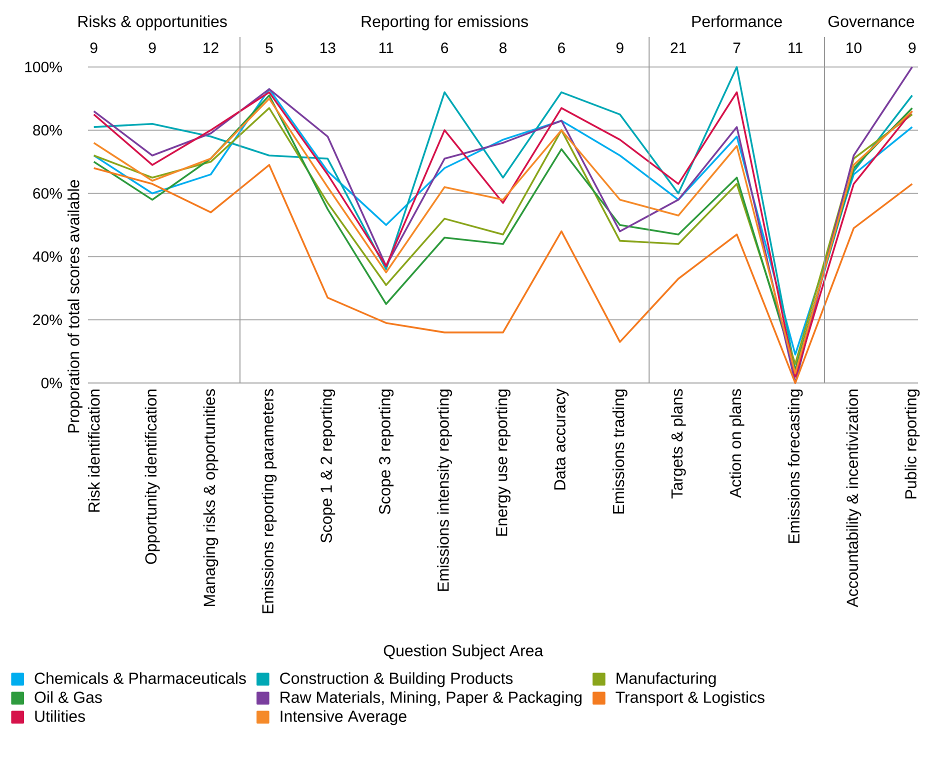 This screenshot has height=762, width=933. I want to click on y-tick-label: 60%, so click(47, 193).